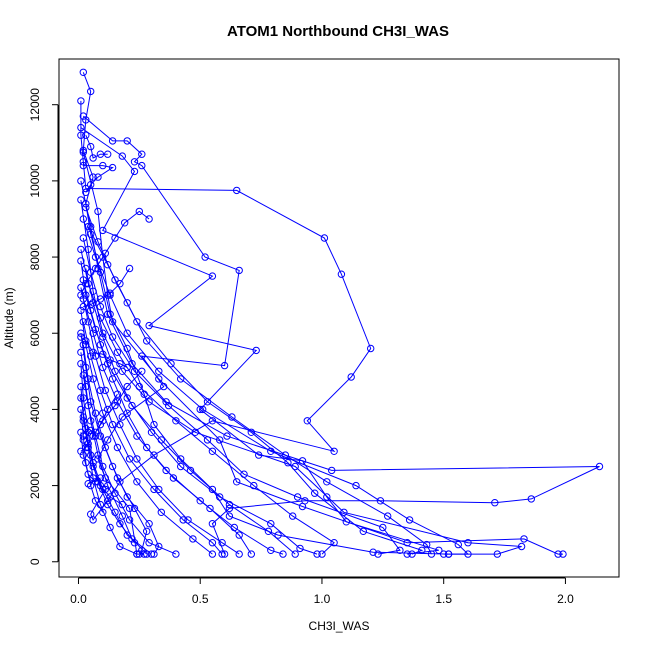 Image resolution: width=650 pixels, height=650 pixels. What do you see at coordinates (35, 485) in the screenshot?
I see `y-tick-label: 2000` at bounding box center [35, 485].